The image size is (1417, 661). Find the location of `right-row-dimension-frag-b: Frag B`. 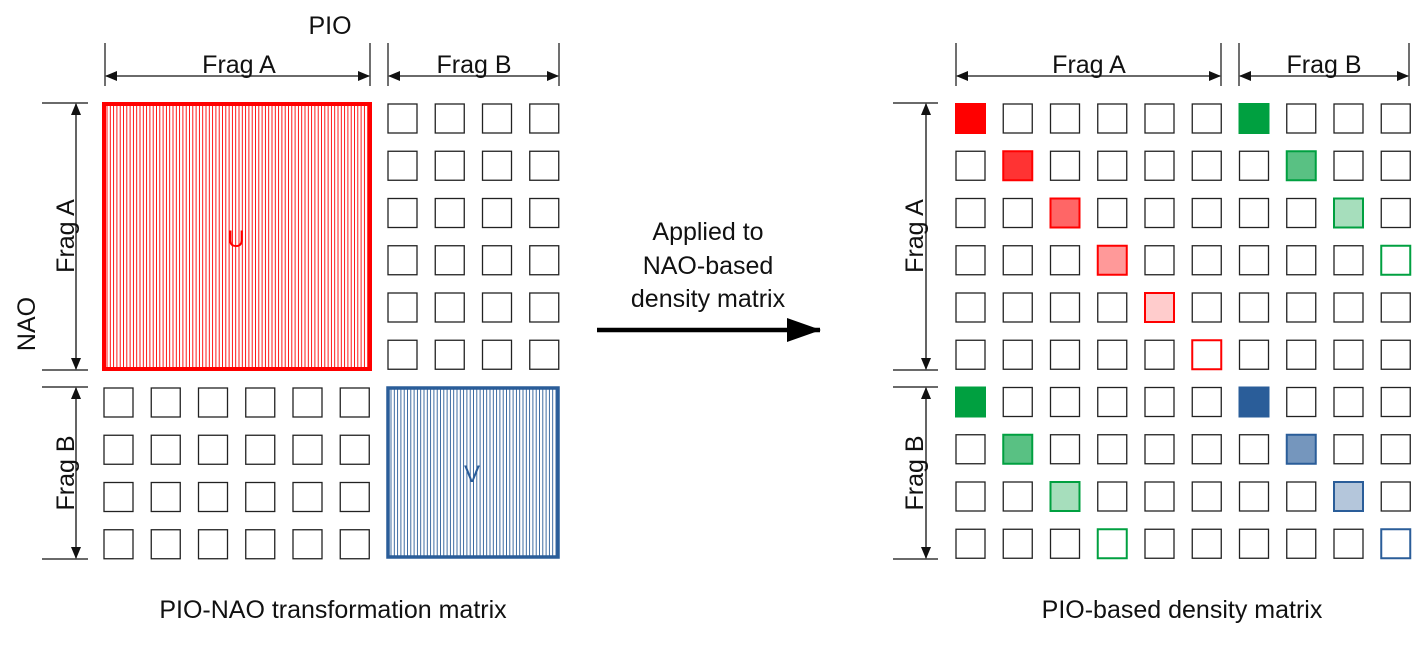

right-row-dimension-frag-b: Frag B is located at coordinates (915, 473).